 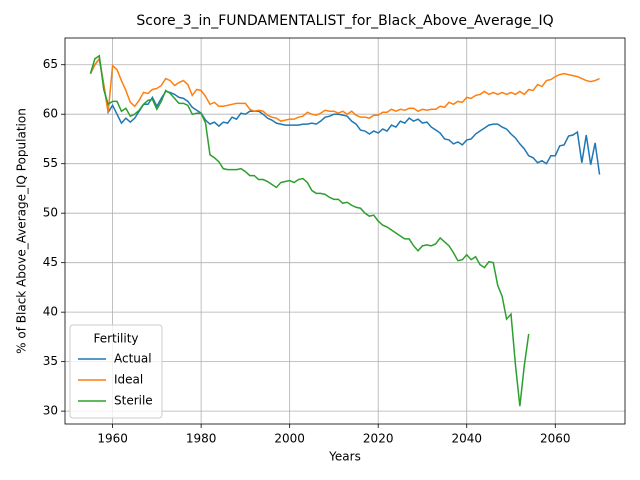 I want to click on legend-label: Actual, so click(x=133, y=359).